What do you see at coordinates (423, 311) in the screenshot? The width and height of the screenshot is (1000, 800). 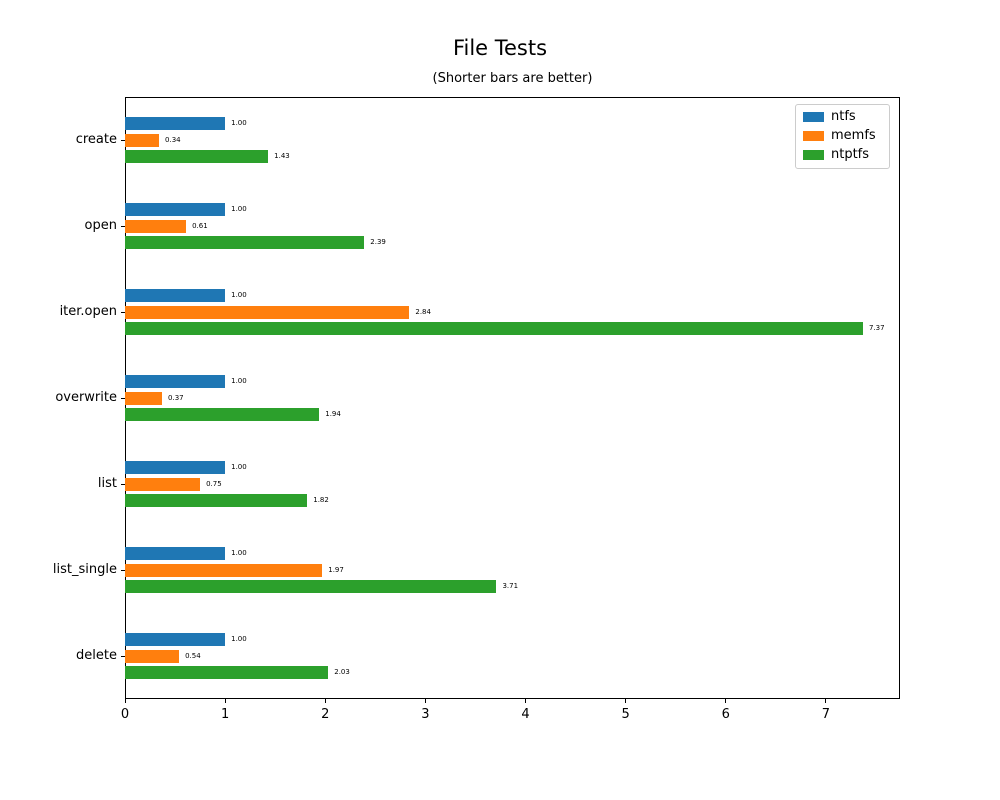 I see `bar-value-label: 2.84` at bounding box center [423, 311].